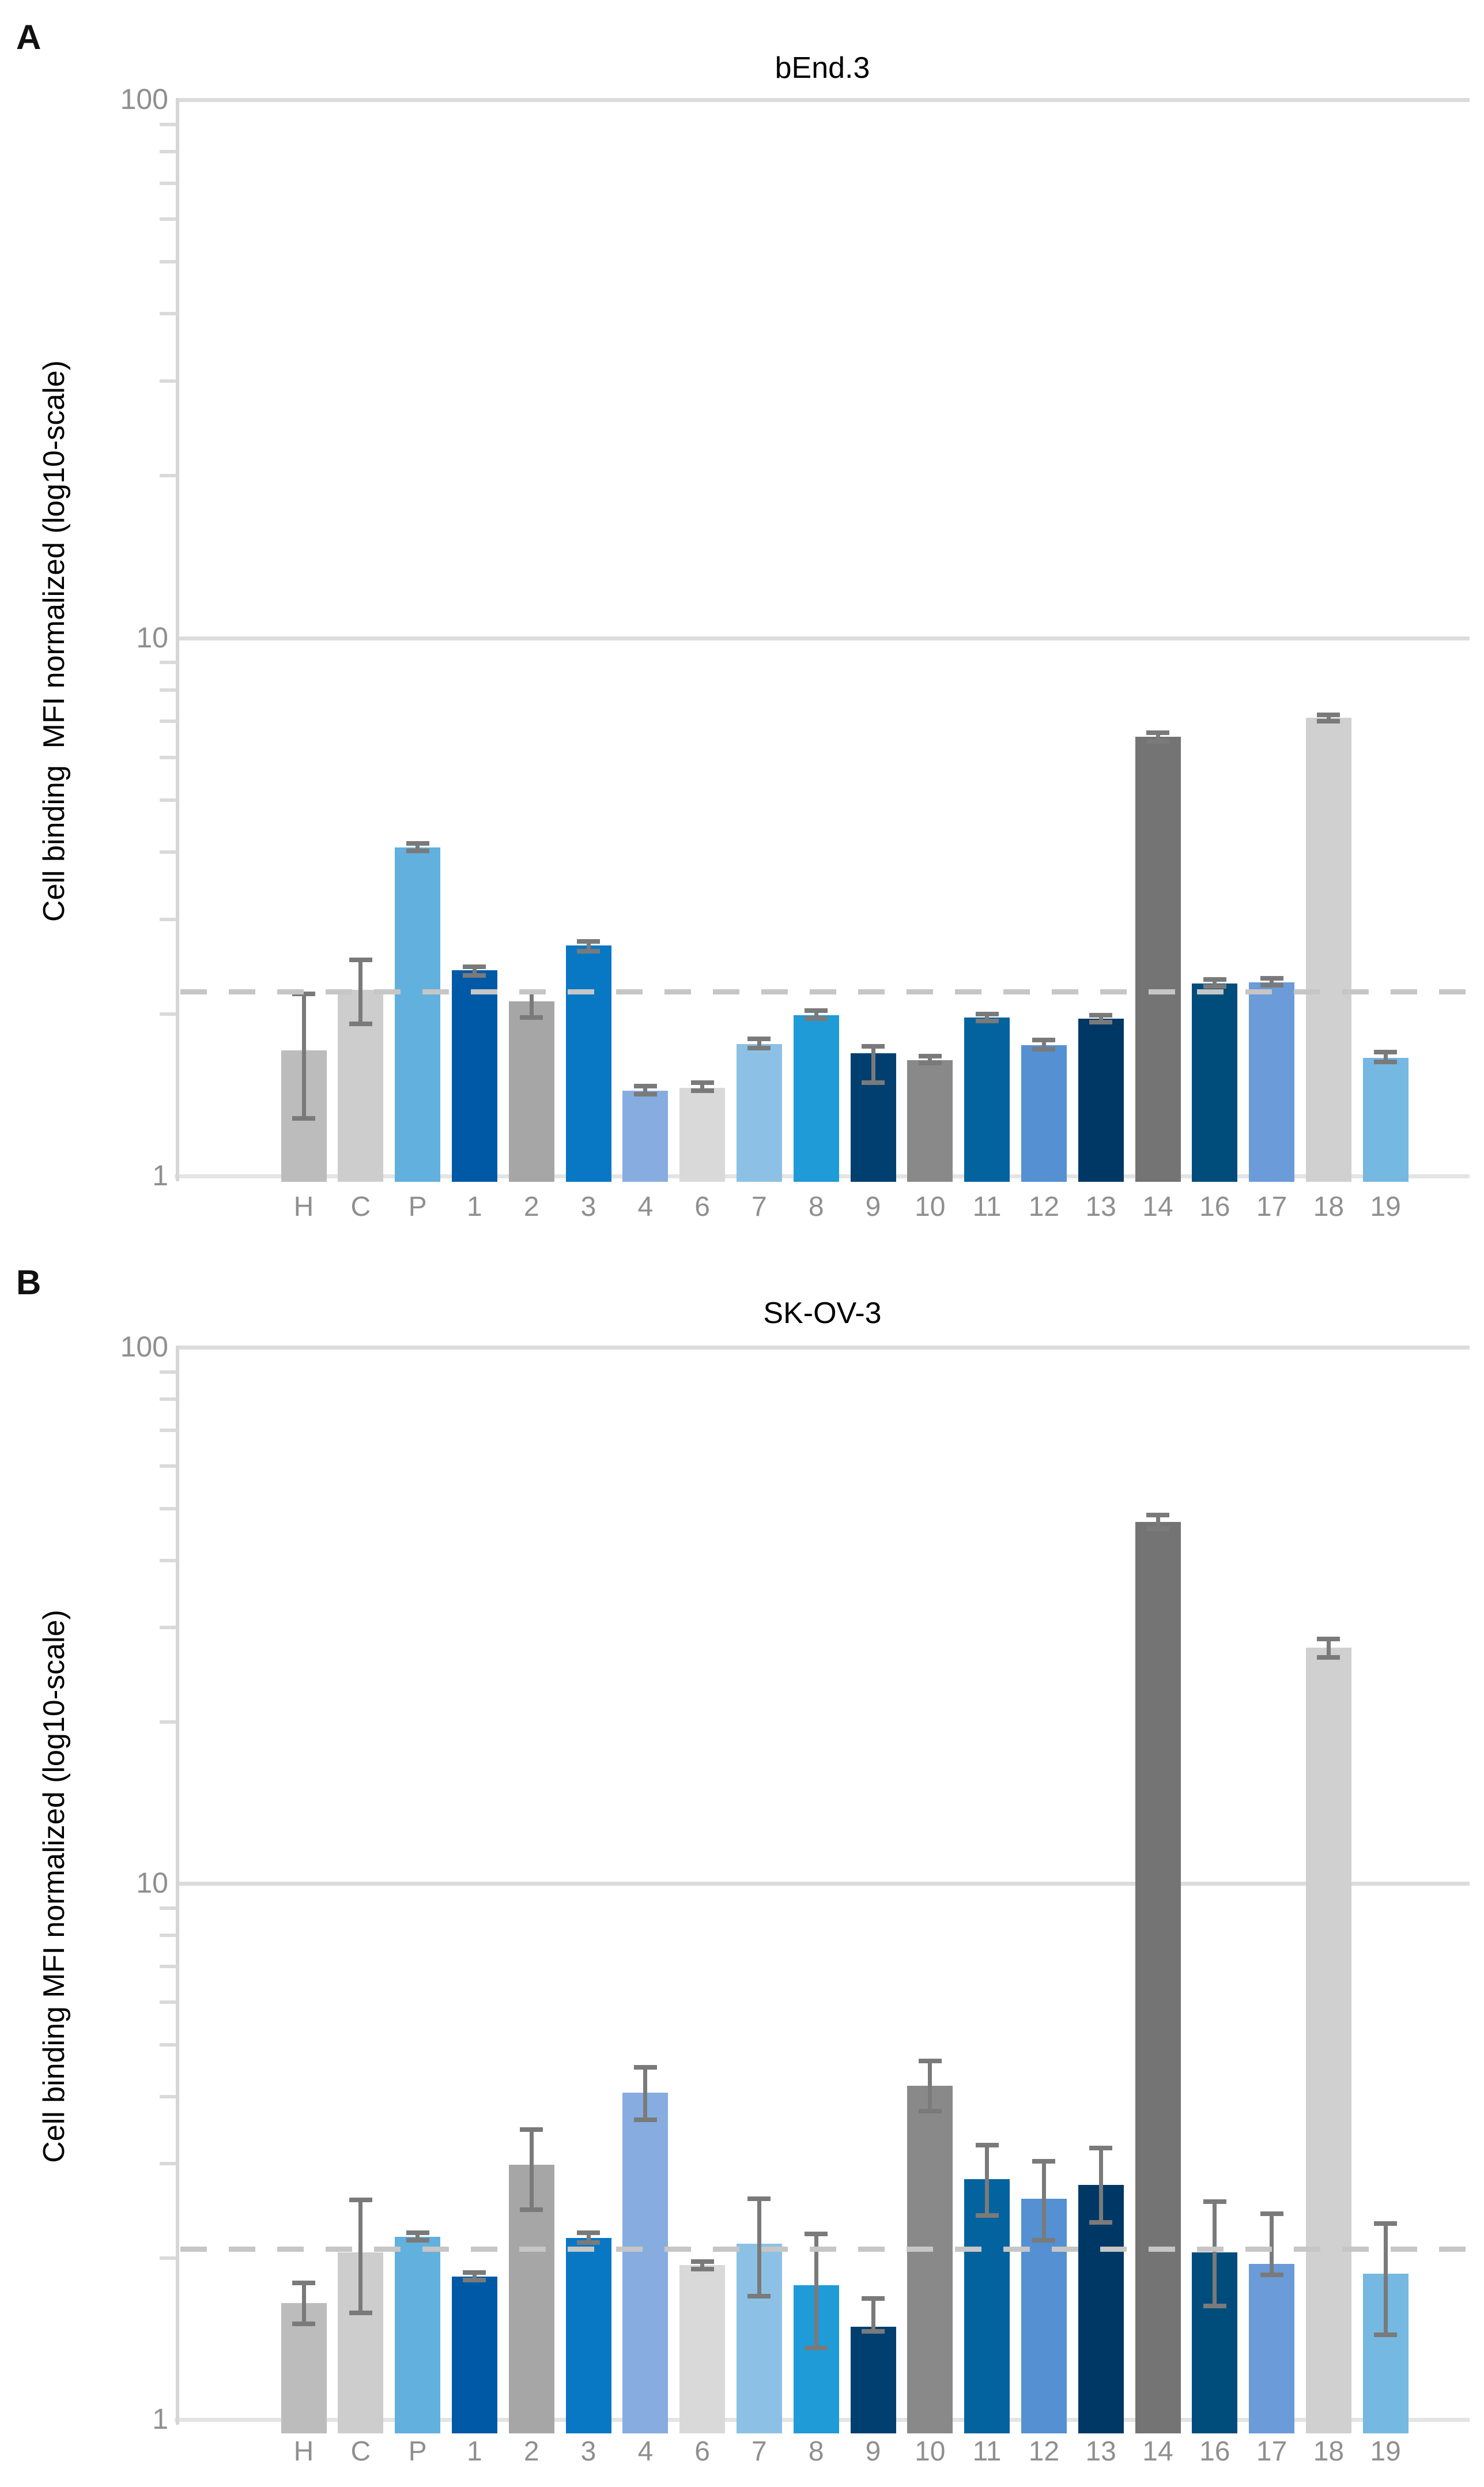 The height and width of the screenshot is (2487, 1484). What do you see at coordinates (873, 1207) in the screenshot?
I see `x-tick-label-9: 9` at bounding box center [873, 1207].